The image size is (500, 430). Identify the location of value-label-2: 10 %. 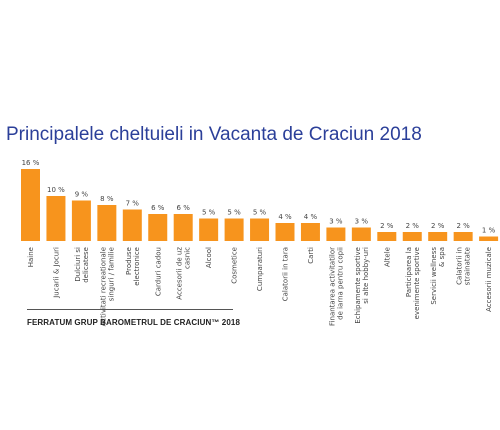
(56, 190).